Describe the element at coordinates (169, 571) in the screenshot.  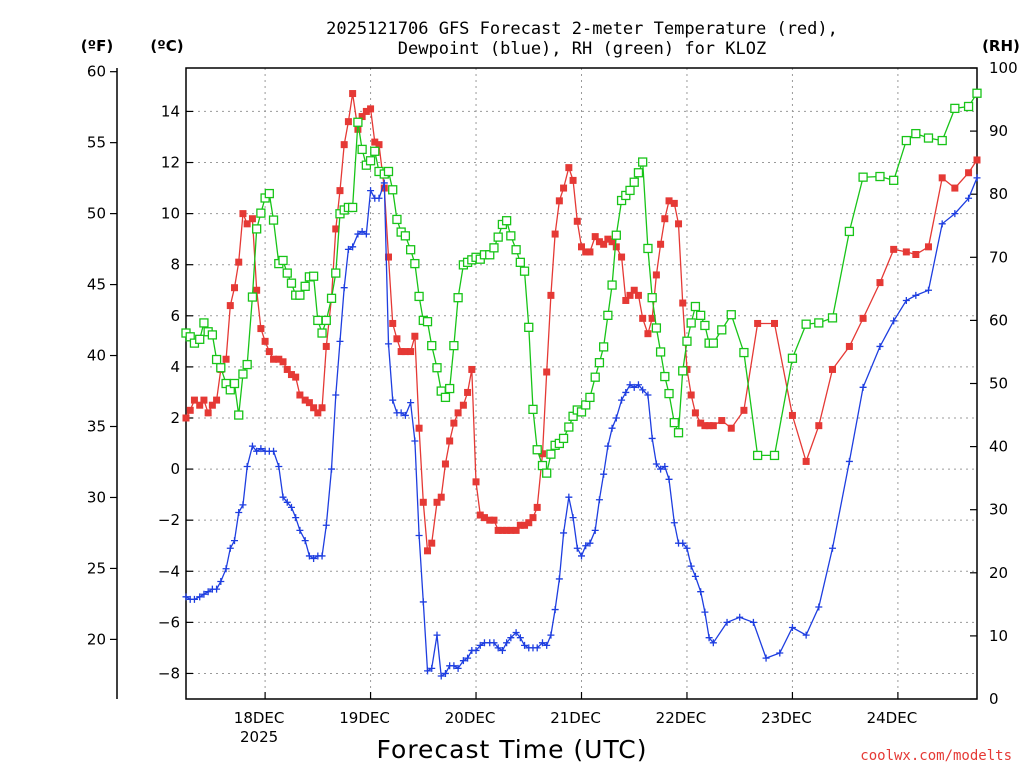
I see `celsius-tick-label: −4` at that location.